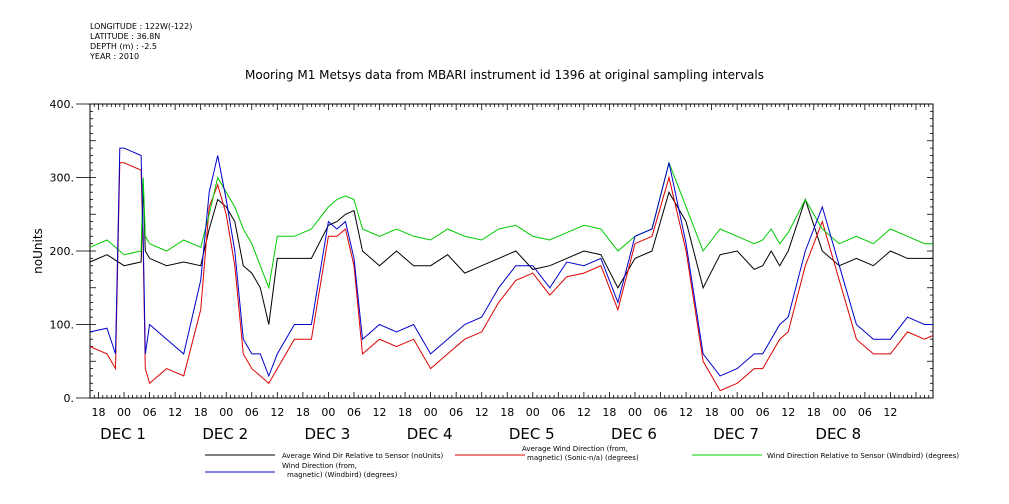 This screenshot has height=504, width=1009. What do you see at coordinates (736, 434) in the screenshot?
I see `x-day-label: DEC 7` at bounding box center [736, 434].